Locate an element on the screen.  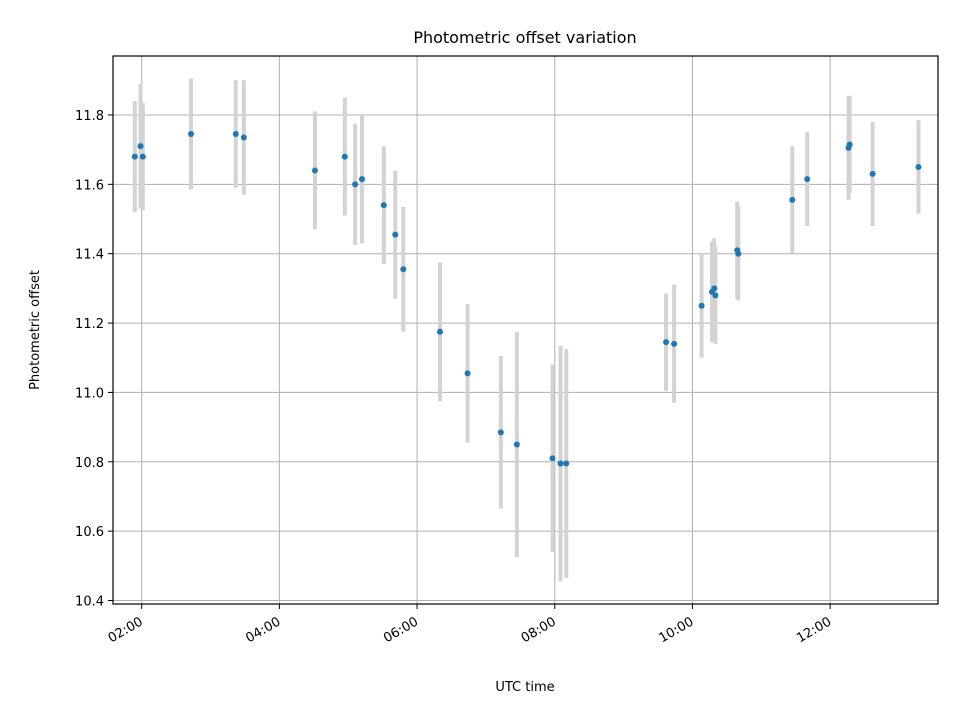
y-tick-label: 11.8 is located at coordinates (89, 116).